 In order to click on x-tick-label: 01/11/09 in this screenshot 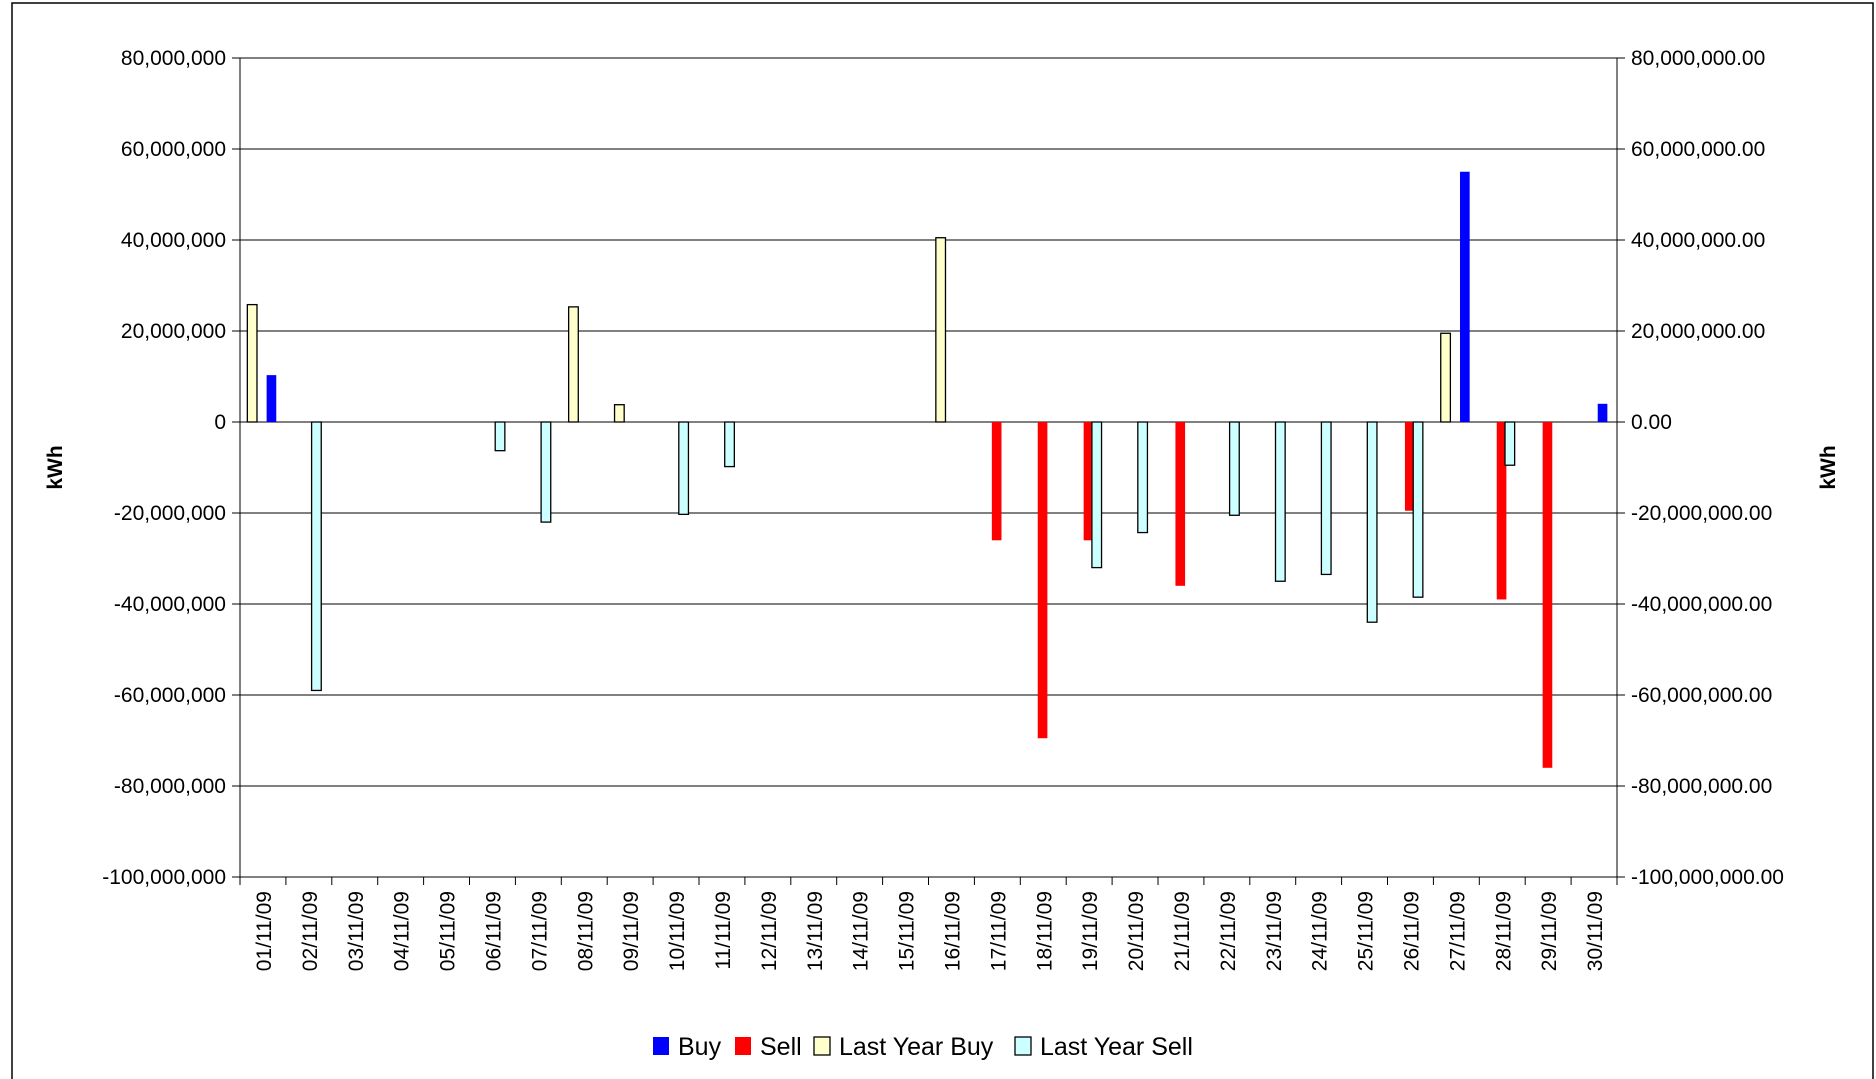, I will do `click(264, 931)`.